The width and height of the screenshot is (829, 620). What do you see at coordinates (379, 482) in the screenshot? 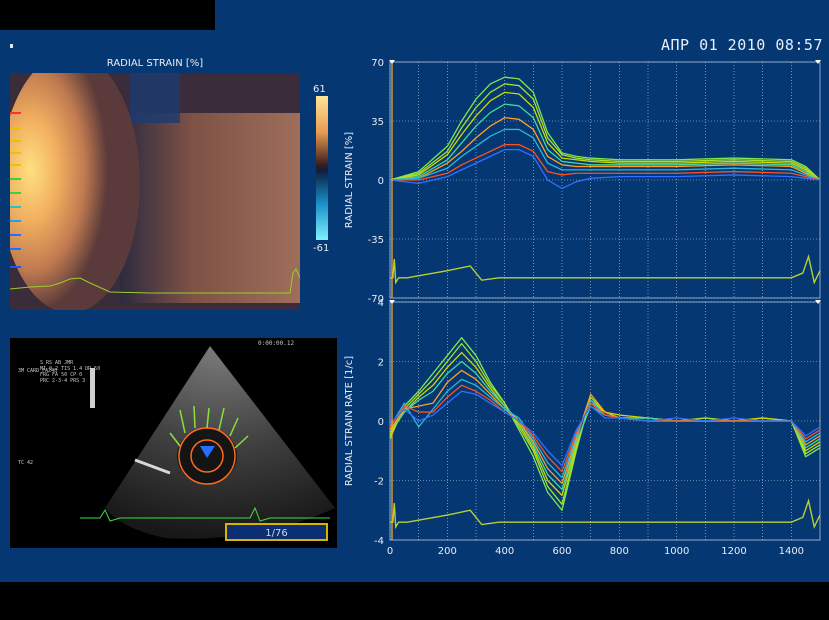
I see `y-tick-label: -2` at bounding box center [379, 482].